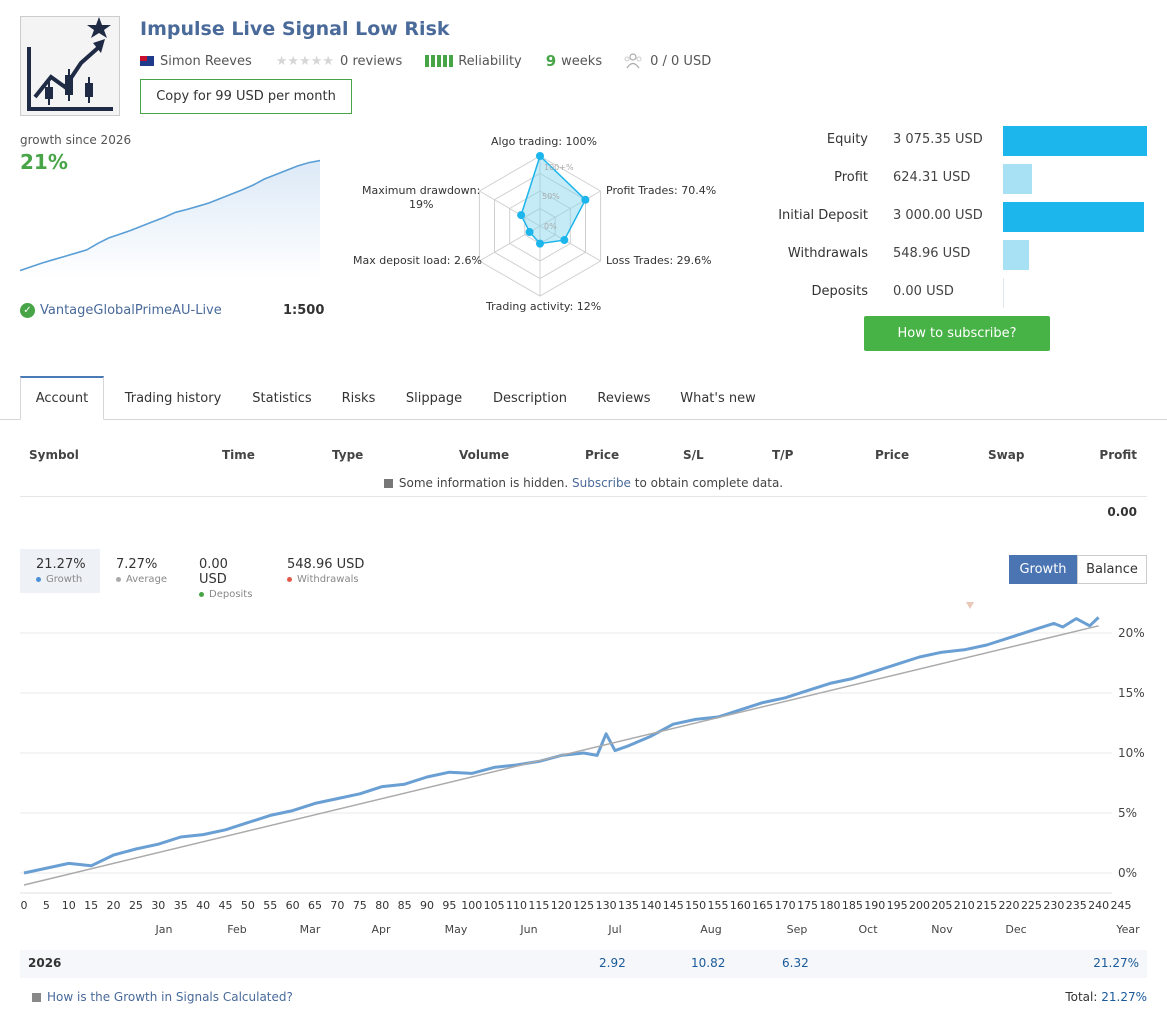 This screenshot has width=1167, height=1027. What do you see at coordinates (1076, 905) in the screenshot?
I see `x-tick-label: 235` at bounding box center [1076, 905].